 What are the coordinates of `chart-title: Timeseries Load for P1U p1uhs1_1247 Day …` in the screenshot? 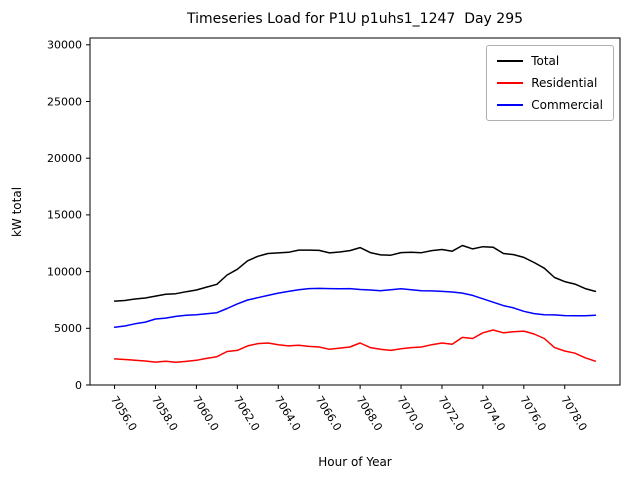 It's located at (355, 19).